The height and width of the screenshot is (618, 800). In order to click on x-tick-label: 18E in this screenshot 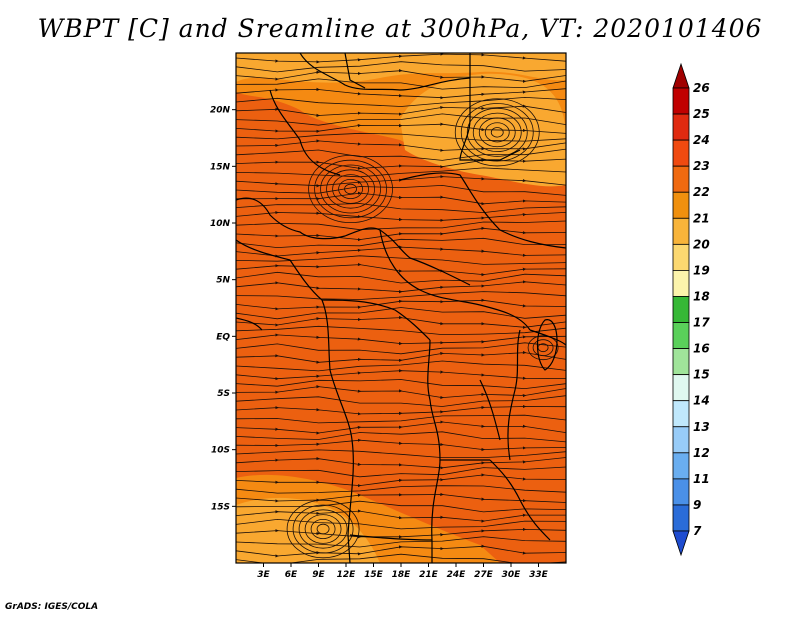, I will do `click(402, 575)`.